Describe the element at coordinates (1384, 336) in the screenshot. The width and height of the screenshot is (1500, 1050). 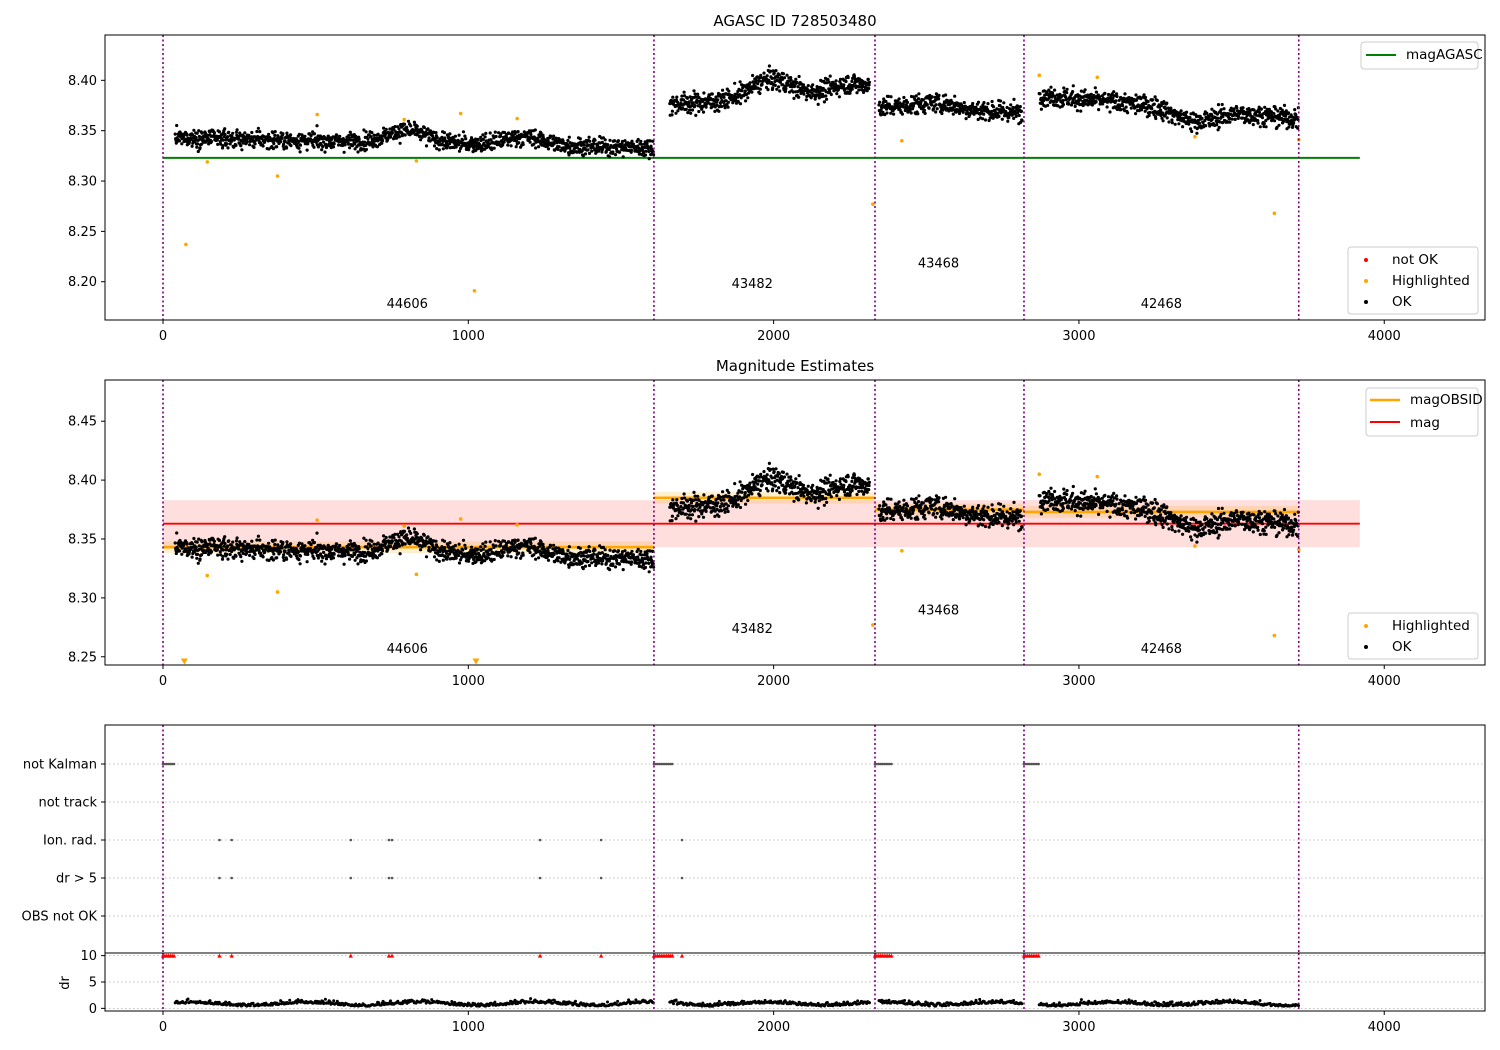
I see `x-tick-label: 4000` at that location.